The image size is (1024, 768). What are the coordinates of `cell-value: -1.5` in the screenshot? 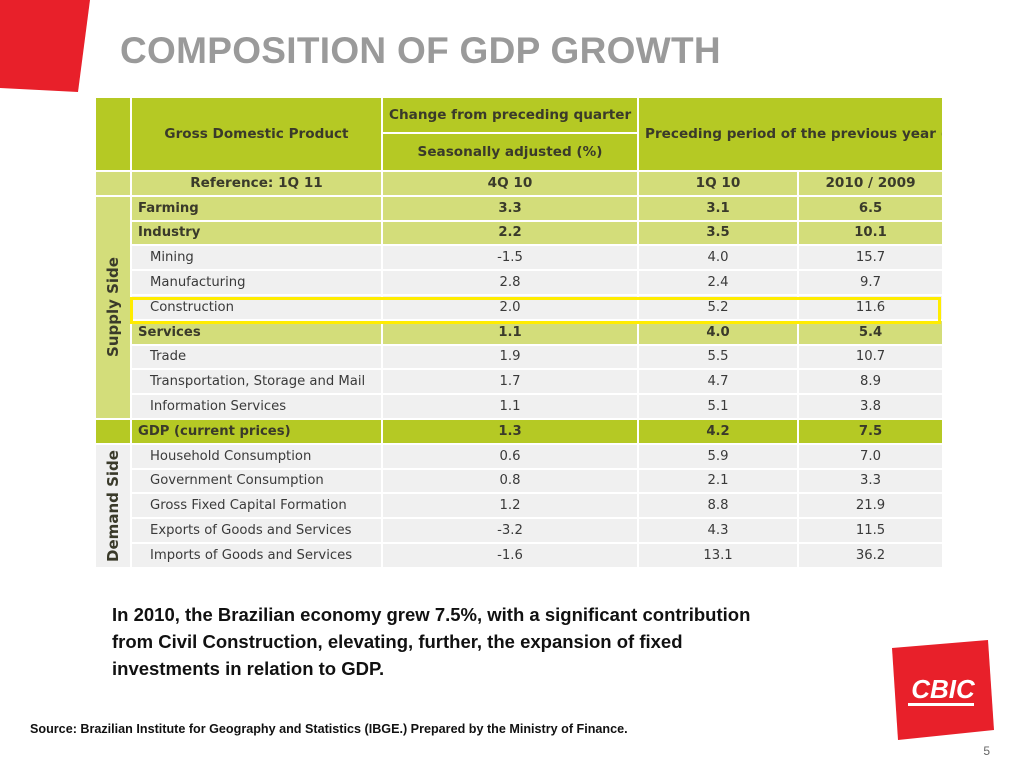 It's located at (510, 258).